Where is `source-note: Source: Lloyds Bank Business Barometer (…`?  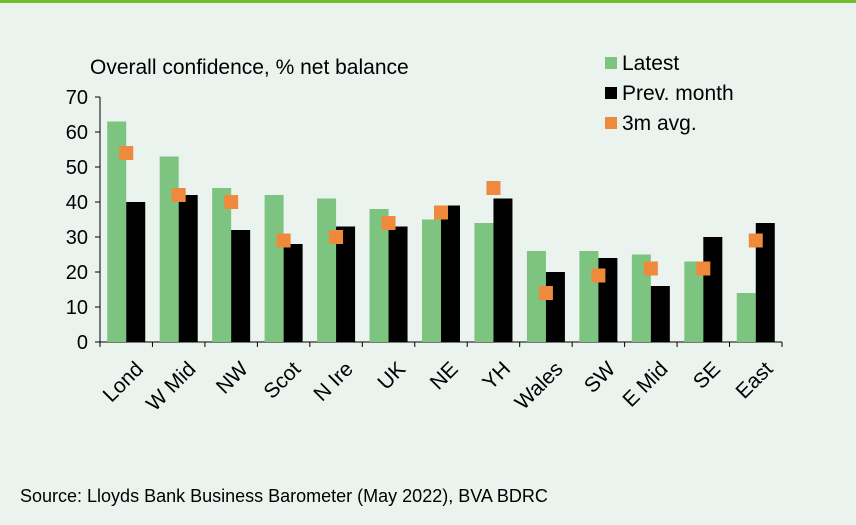
source-note: Source: Lloyds Bank Business Barometer (… is located at coordinates (284, 496).